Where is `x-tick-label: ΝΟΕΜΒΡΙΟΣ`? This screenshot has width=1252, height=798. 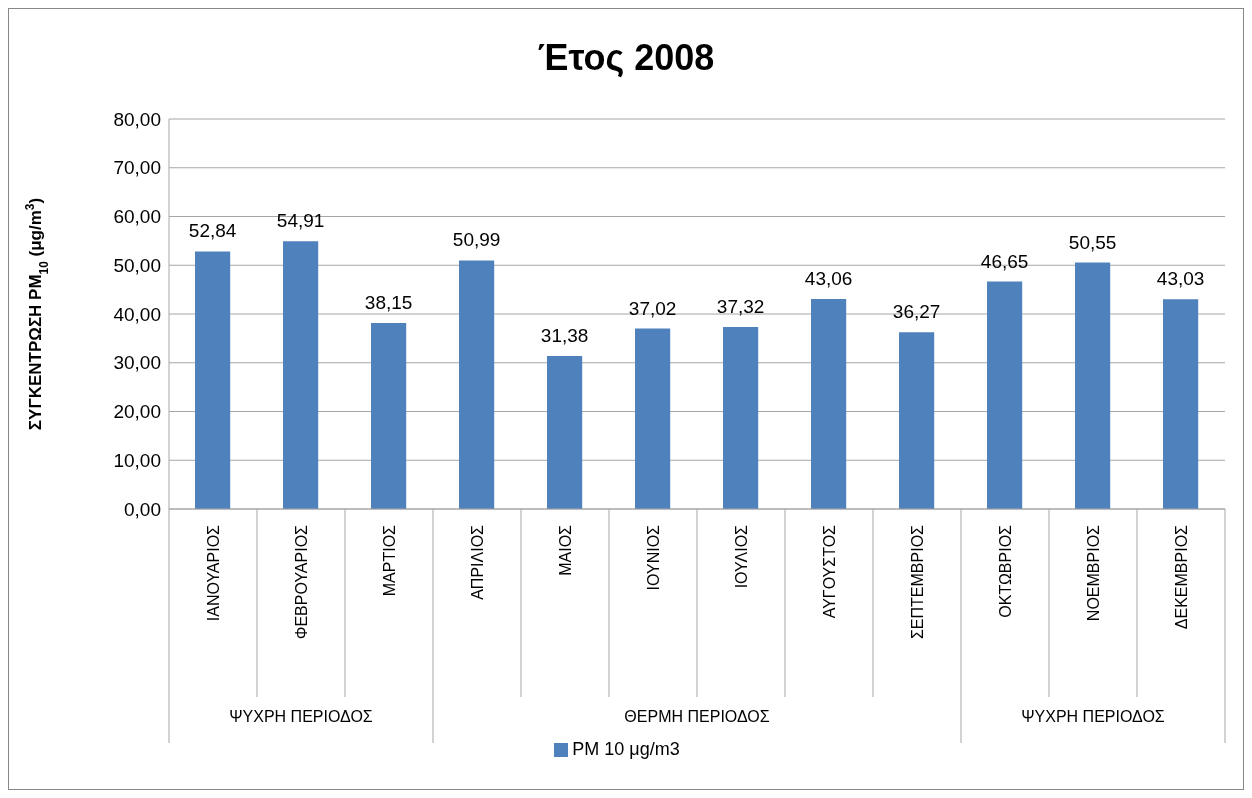 x-tick-label: ΝΟΕΜΒΡΙΟΣ is located at coordinates (1093, 573).